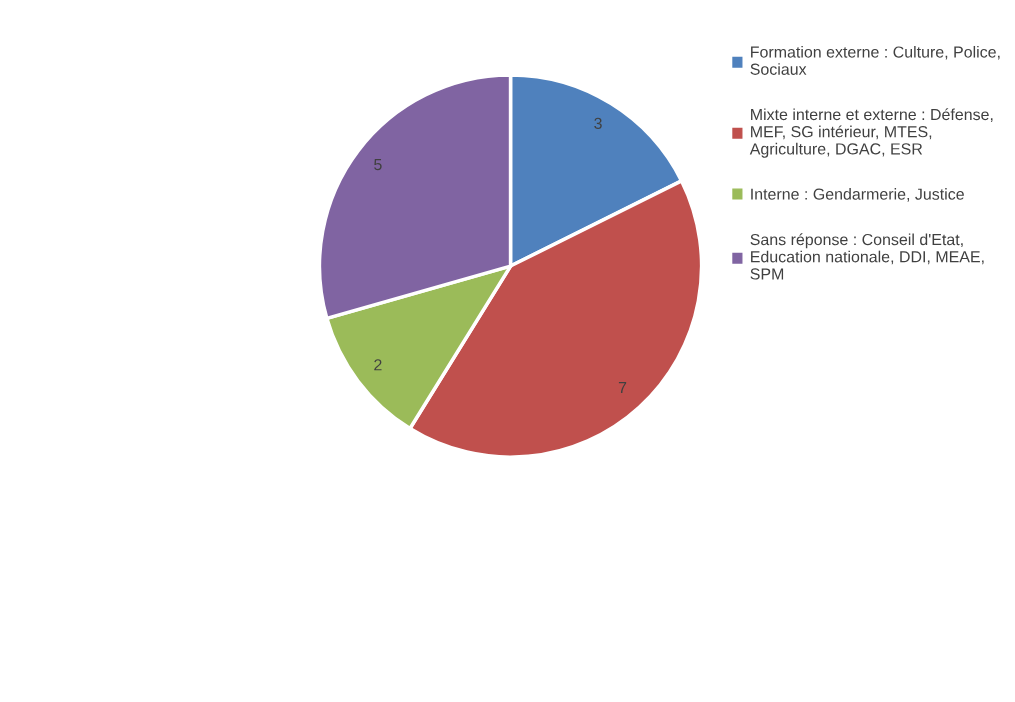 Image resolution: width=1015 pixels, height=702 pixels. What do you see at coordinates (378, 365) in the screenshot?
I see `data-label: 2` at bounding box center [378, 365].